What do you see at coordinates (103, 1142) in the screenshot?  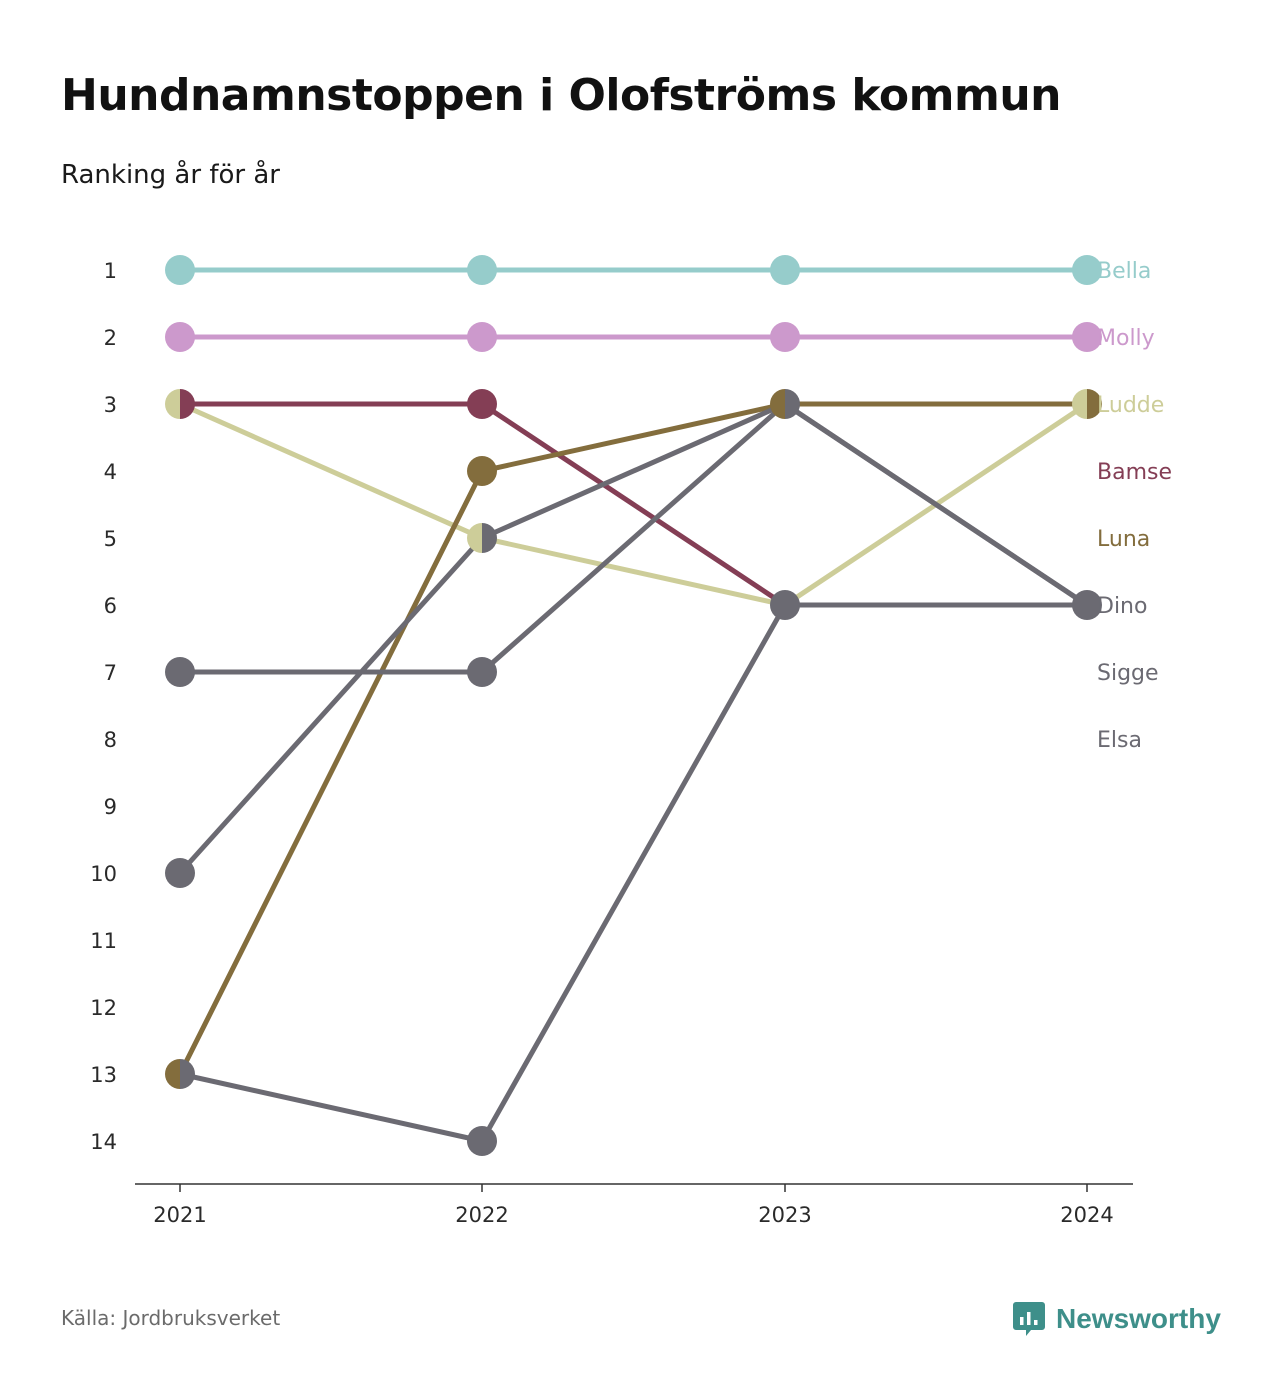 I see `y-tick-label: 14` at bounding box center [103, 1142].